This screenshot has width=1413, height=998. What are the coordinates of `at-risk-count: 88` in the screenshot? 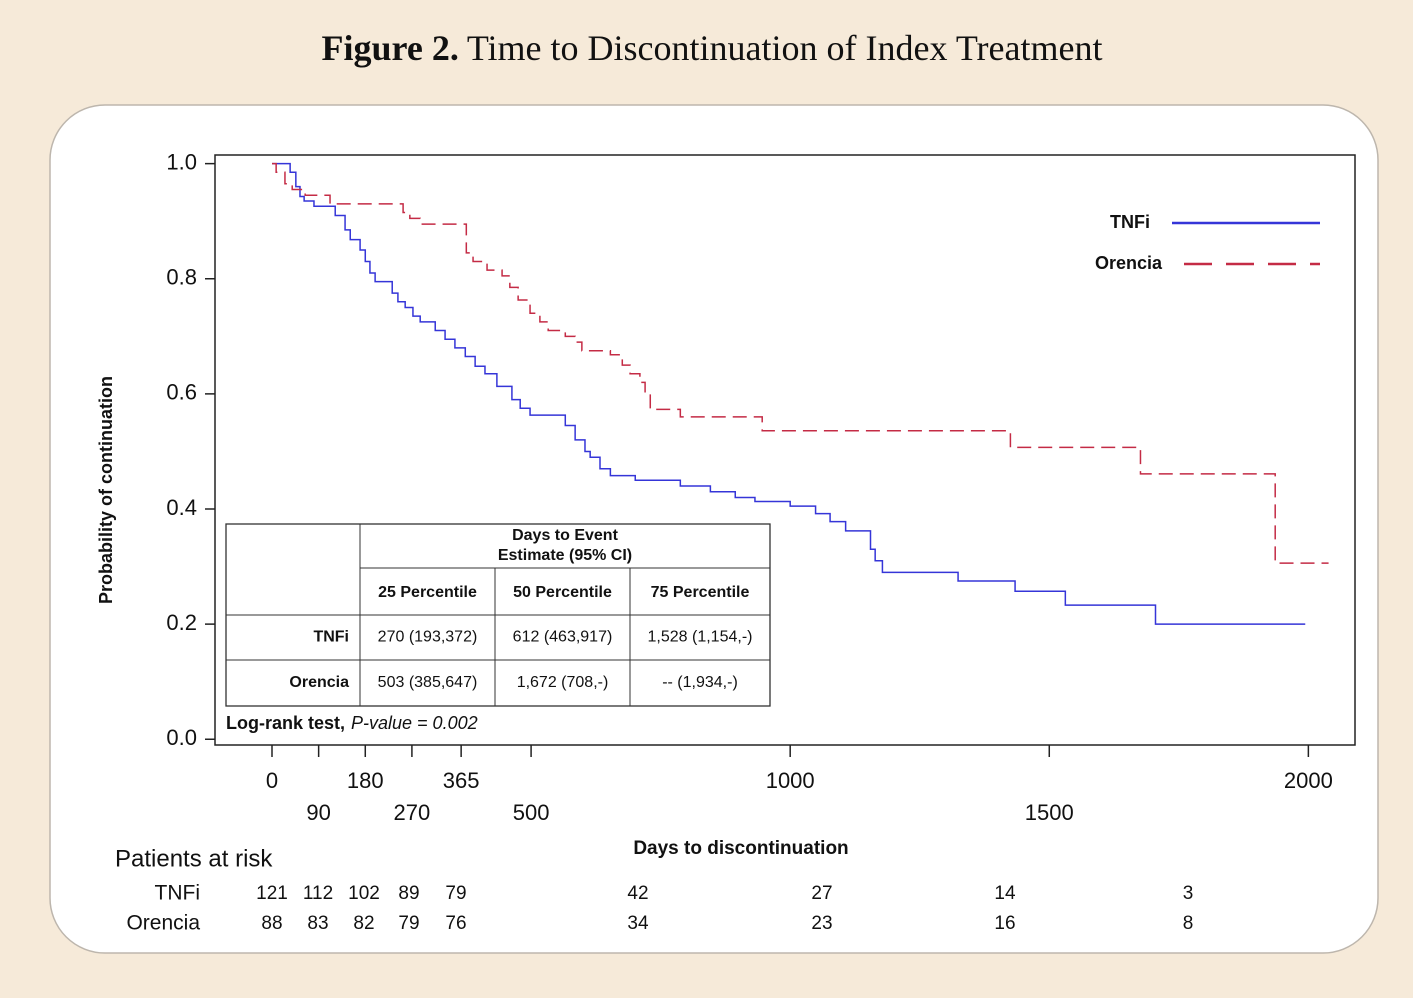 It's located at (271, 923).